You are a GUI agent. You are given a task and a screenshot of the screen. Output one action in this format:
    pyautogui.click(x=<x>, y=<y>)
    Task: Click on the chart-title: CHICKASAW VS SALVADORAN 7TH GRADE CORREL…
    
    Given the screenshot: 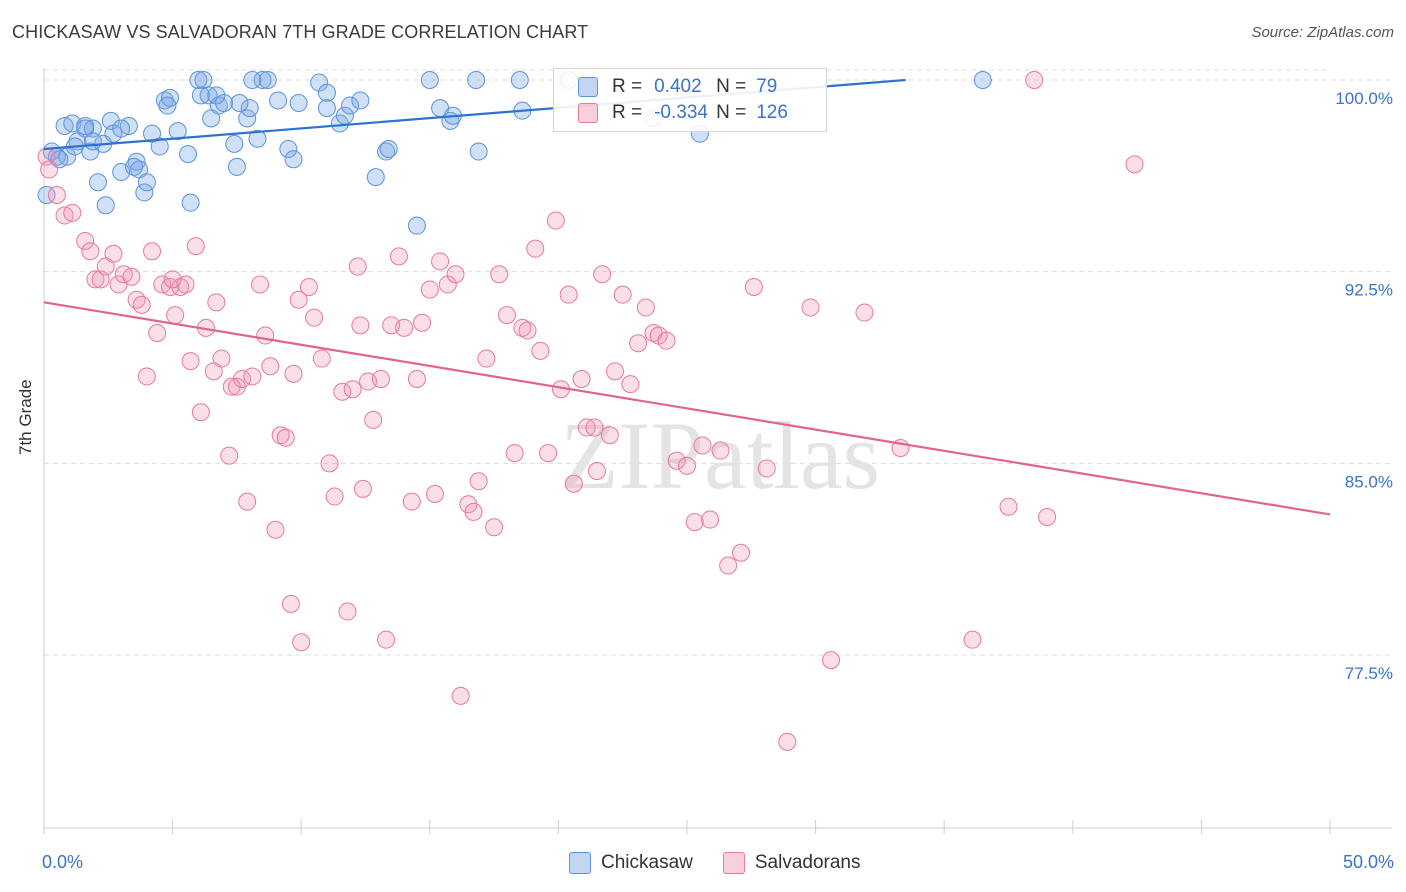 What is the action you would take?
    pyautogui.click(x=300, y=32)
    